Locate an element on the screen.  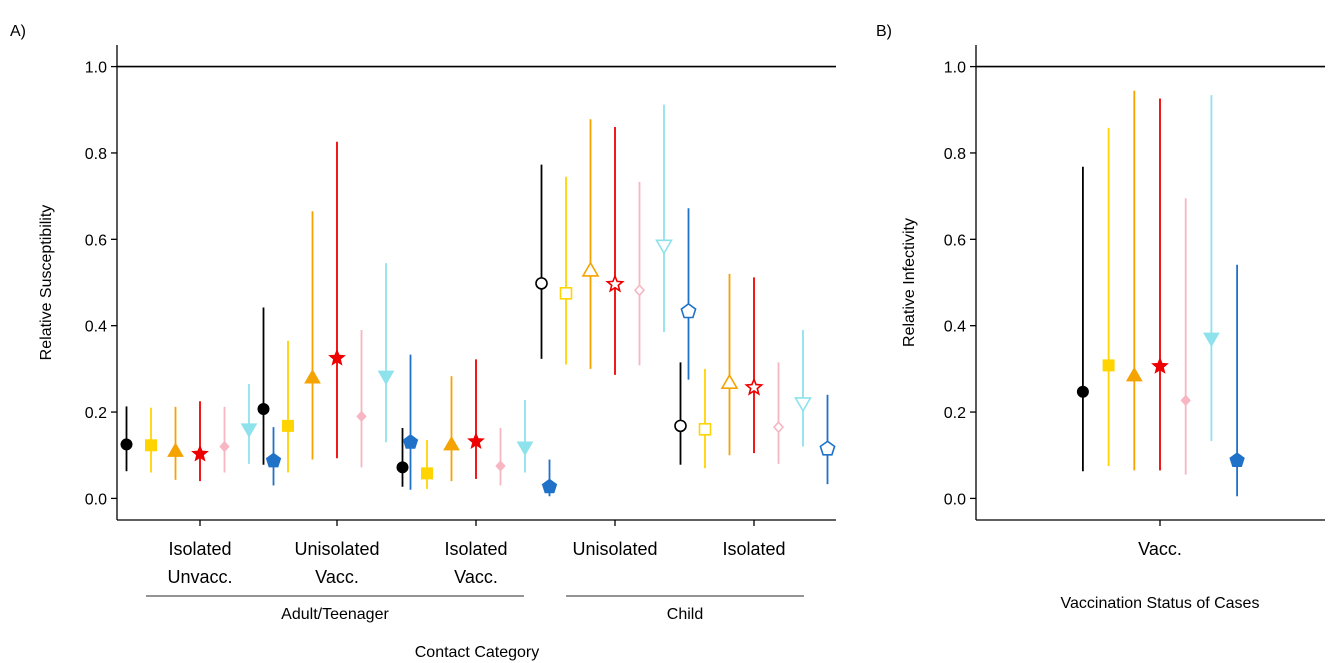
group-label: Child is located at coordinates (685, 614).